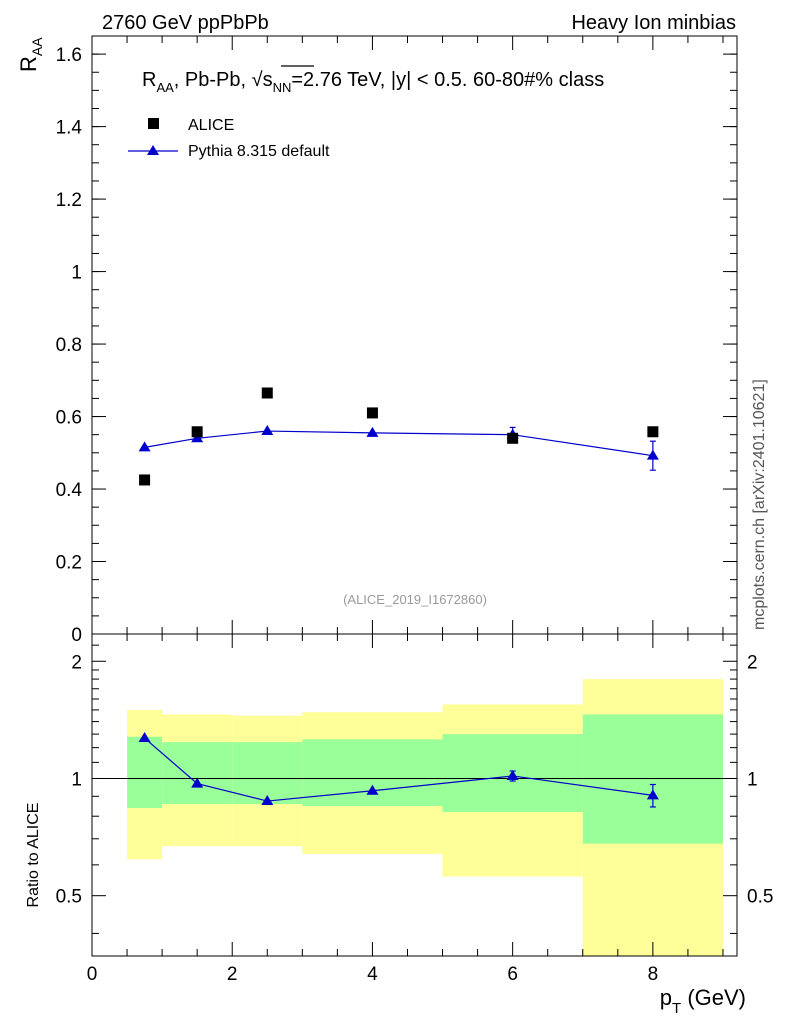 The height and width of the screenshot is (1024, 786). What do you see at coordinates (257, 80) in the screenshot?
I see `title-sqrt-symbol: √` at bounding box center [257, 80].